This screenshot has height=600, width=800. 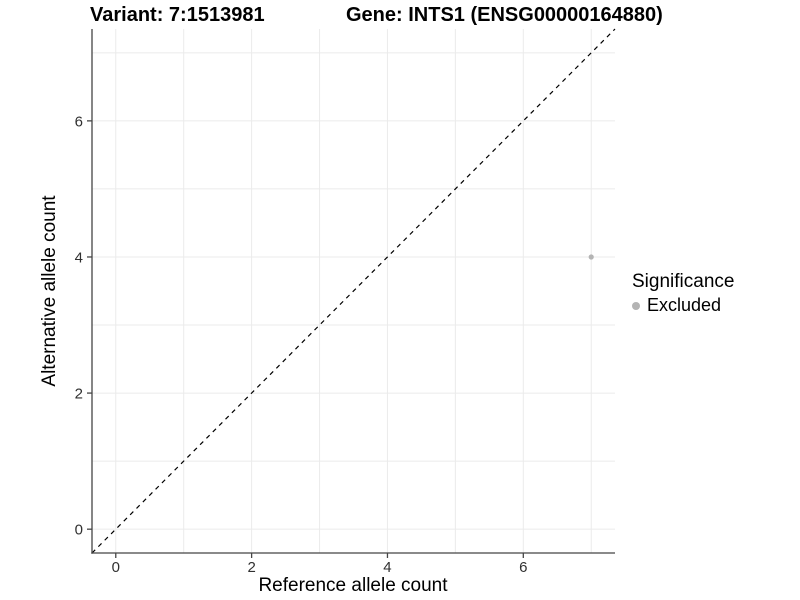 What do you see at coordinates (636, 305) in the screenshot?
I see `legend-point-icon` at bounding box center [636, 305].